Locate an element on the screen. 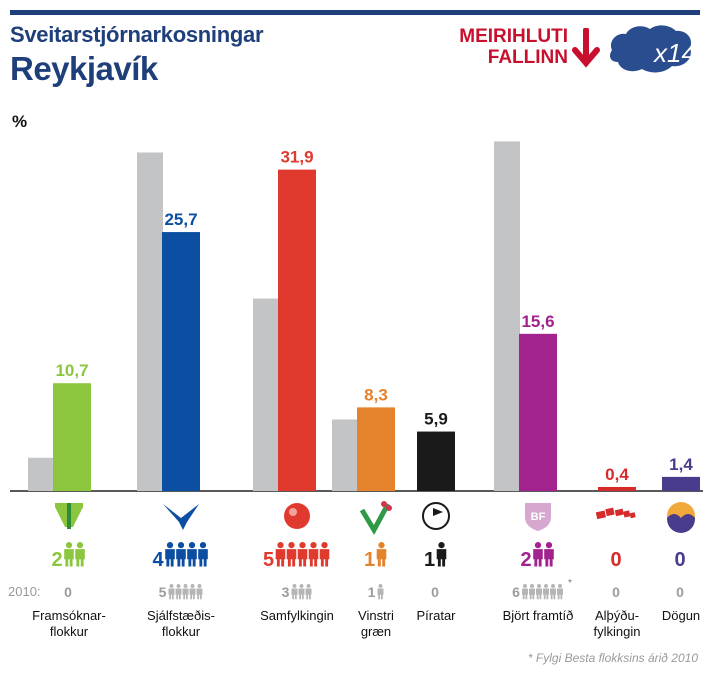 This screenshot has height=675, width=713. arrow-down-icon is located at coordinates (586, 48).